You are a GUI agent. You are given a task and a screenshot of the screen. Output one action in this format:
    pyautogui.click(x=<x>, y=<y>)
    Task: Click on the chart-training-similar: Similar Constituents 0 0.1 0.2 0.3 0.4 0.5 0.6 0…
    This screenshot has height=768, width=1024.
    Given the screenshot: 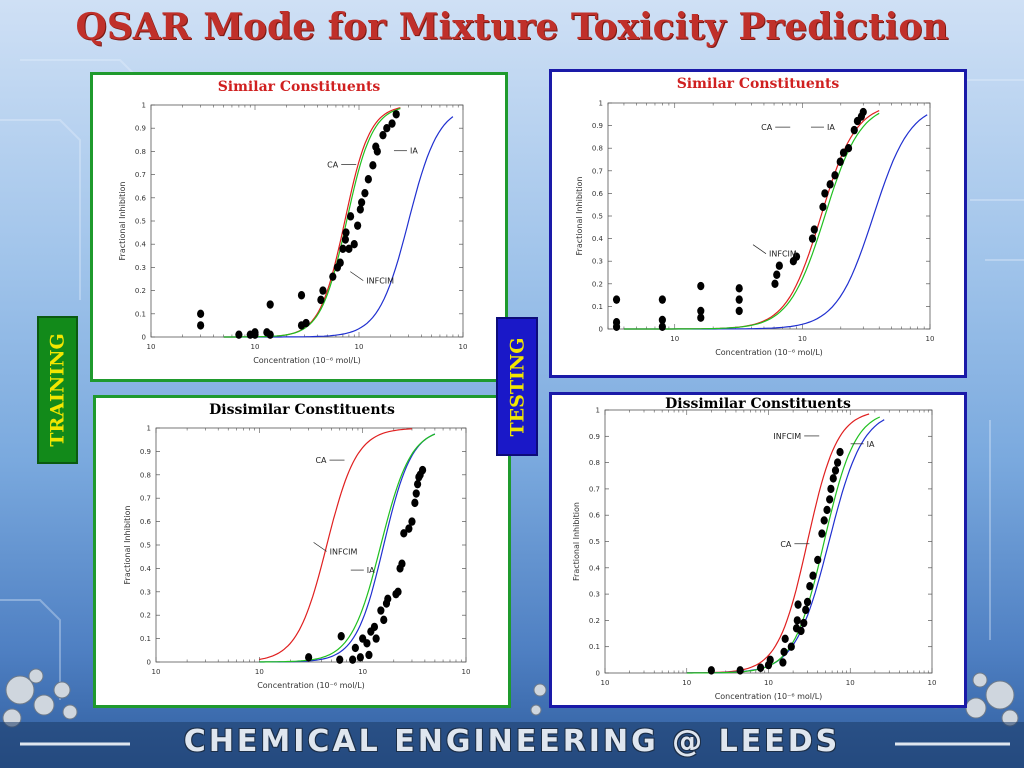 What is the action you would take?
    pyautogui.click(x=292, y=222)
    